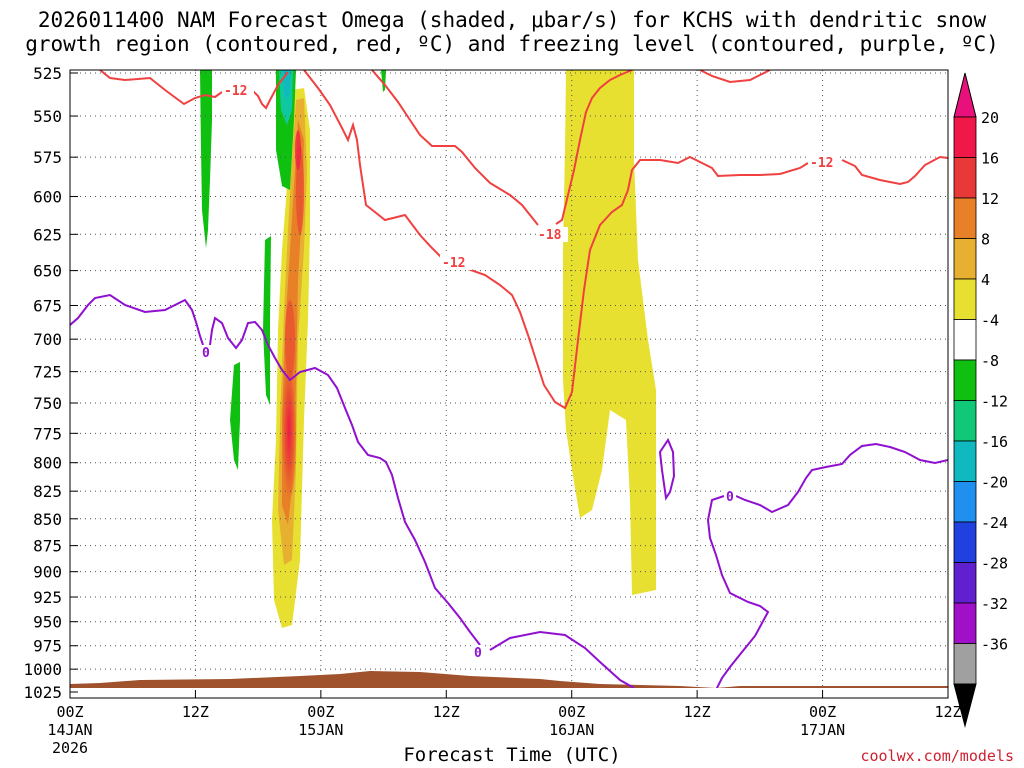 The width and height of the screenshot is (1024, 768). I want to click on freezing-level-contour-right, so click(827, 565).